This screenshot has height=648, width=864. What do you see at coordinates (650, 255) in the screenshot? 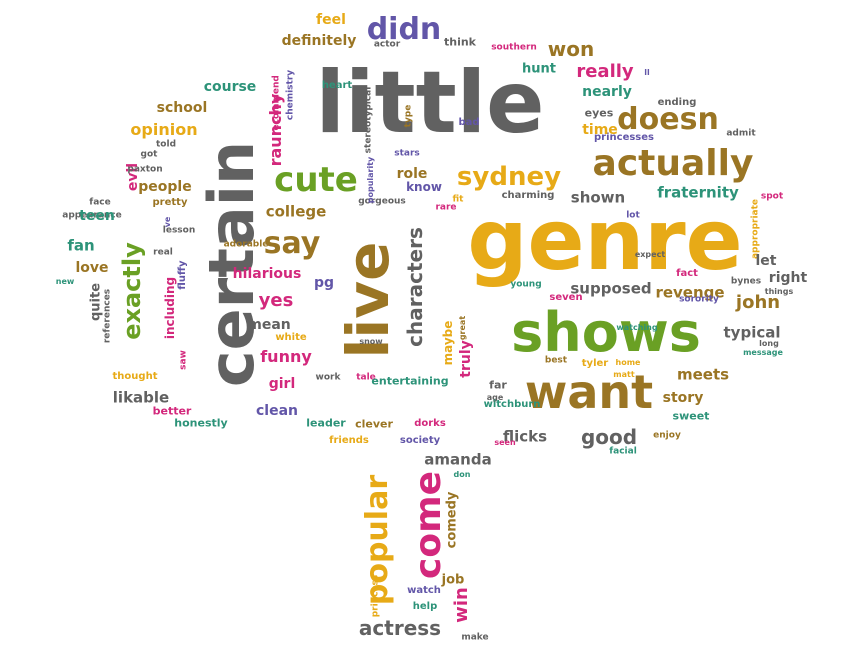
I see `cloud-word: expect` at bounding box center [650, 255].